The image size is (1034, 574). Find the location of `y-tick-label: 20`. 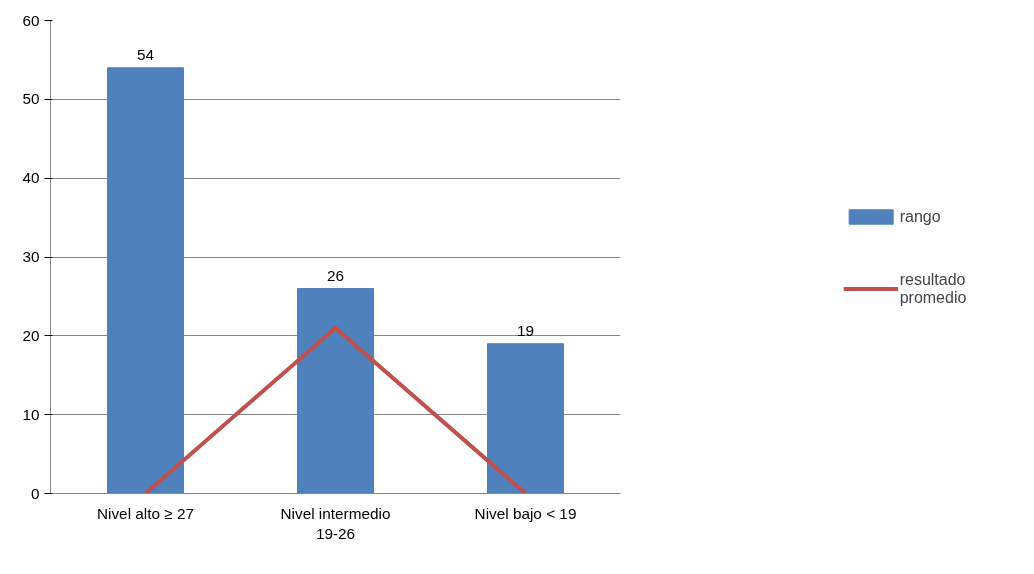

y-tick-label: 20 is located at coordinates (31, 335).